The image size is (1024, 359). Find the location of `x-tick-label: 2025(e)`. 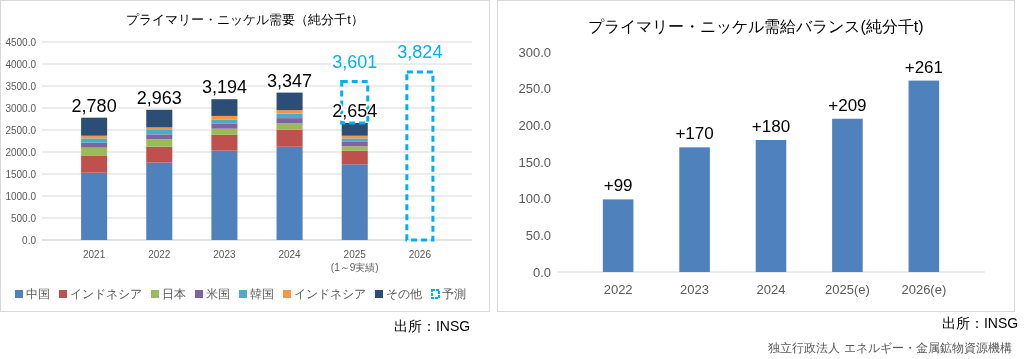

x-tick-label: 2025(e) is located at coordinates (847, 289).